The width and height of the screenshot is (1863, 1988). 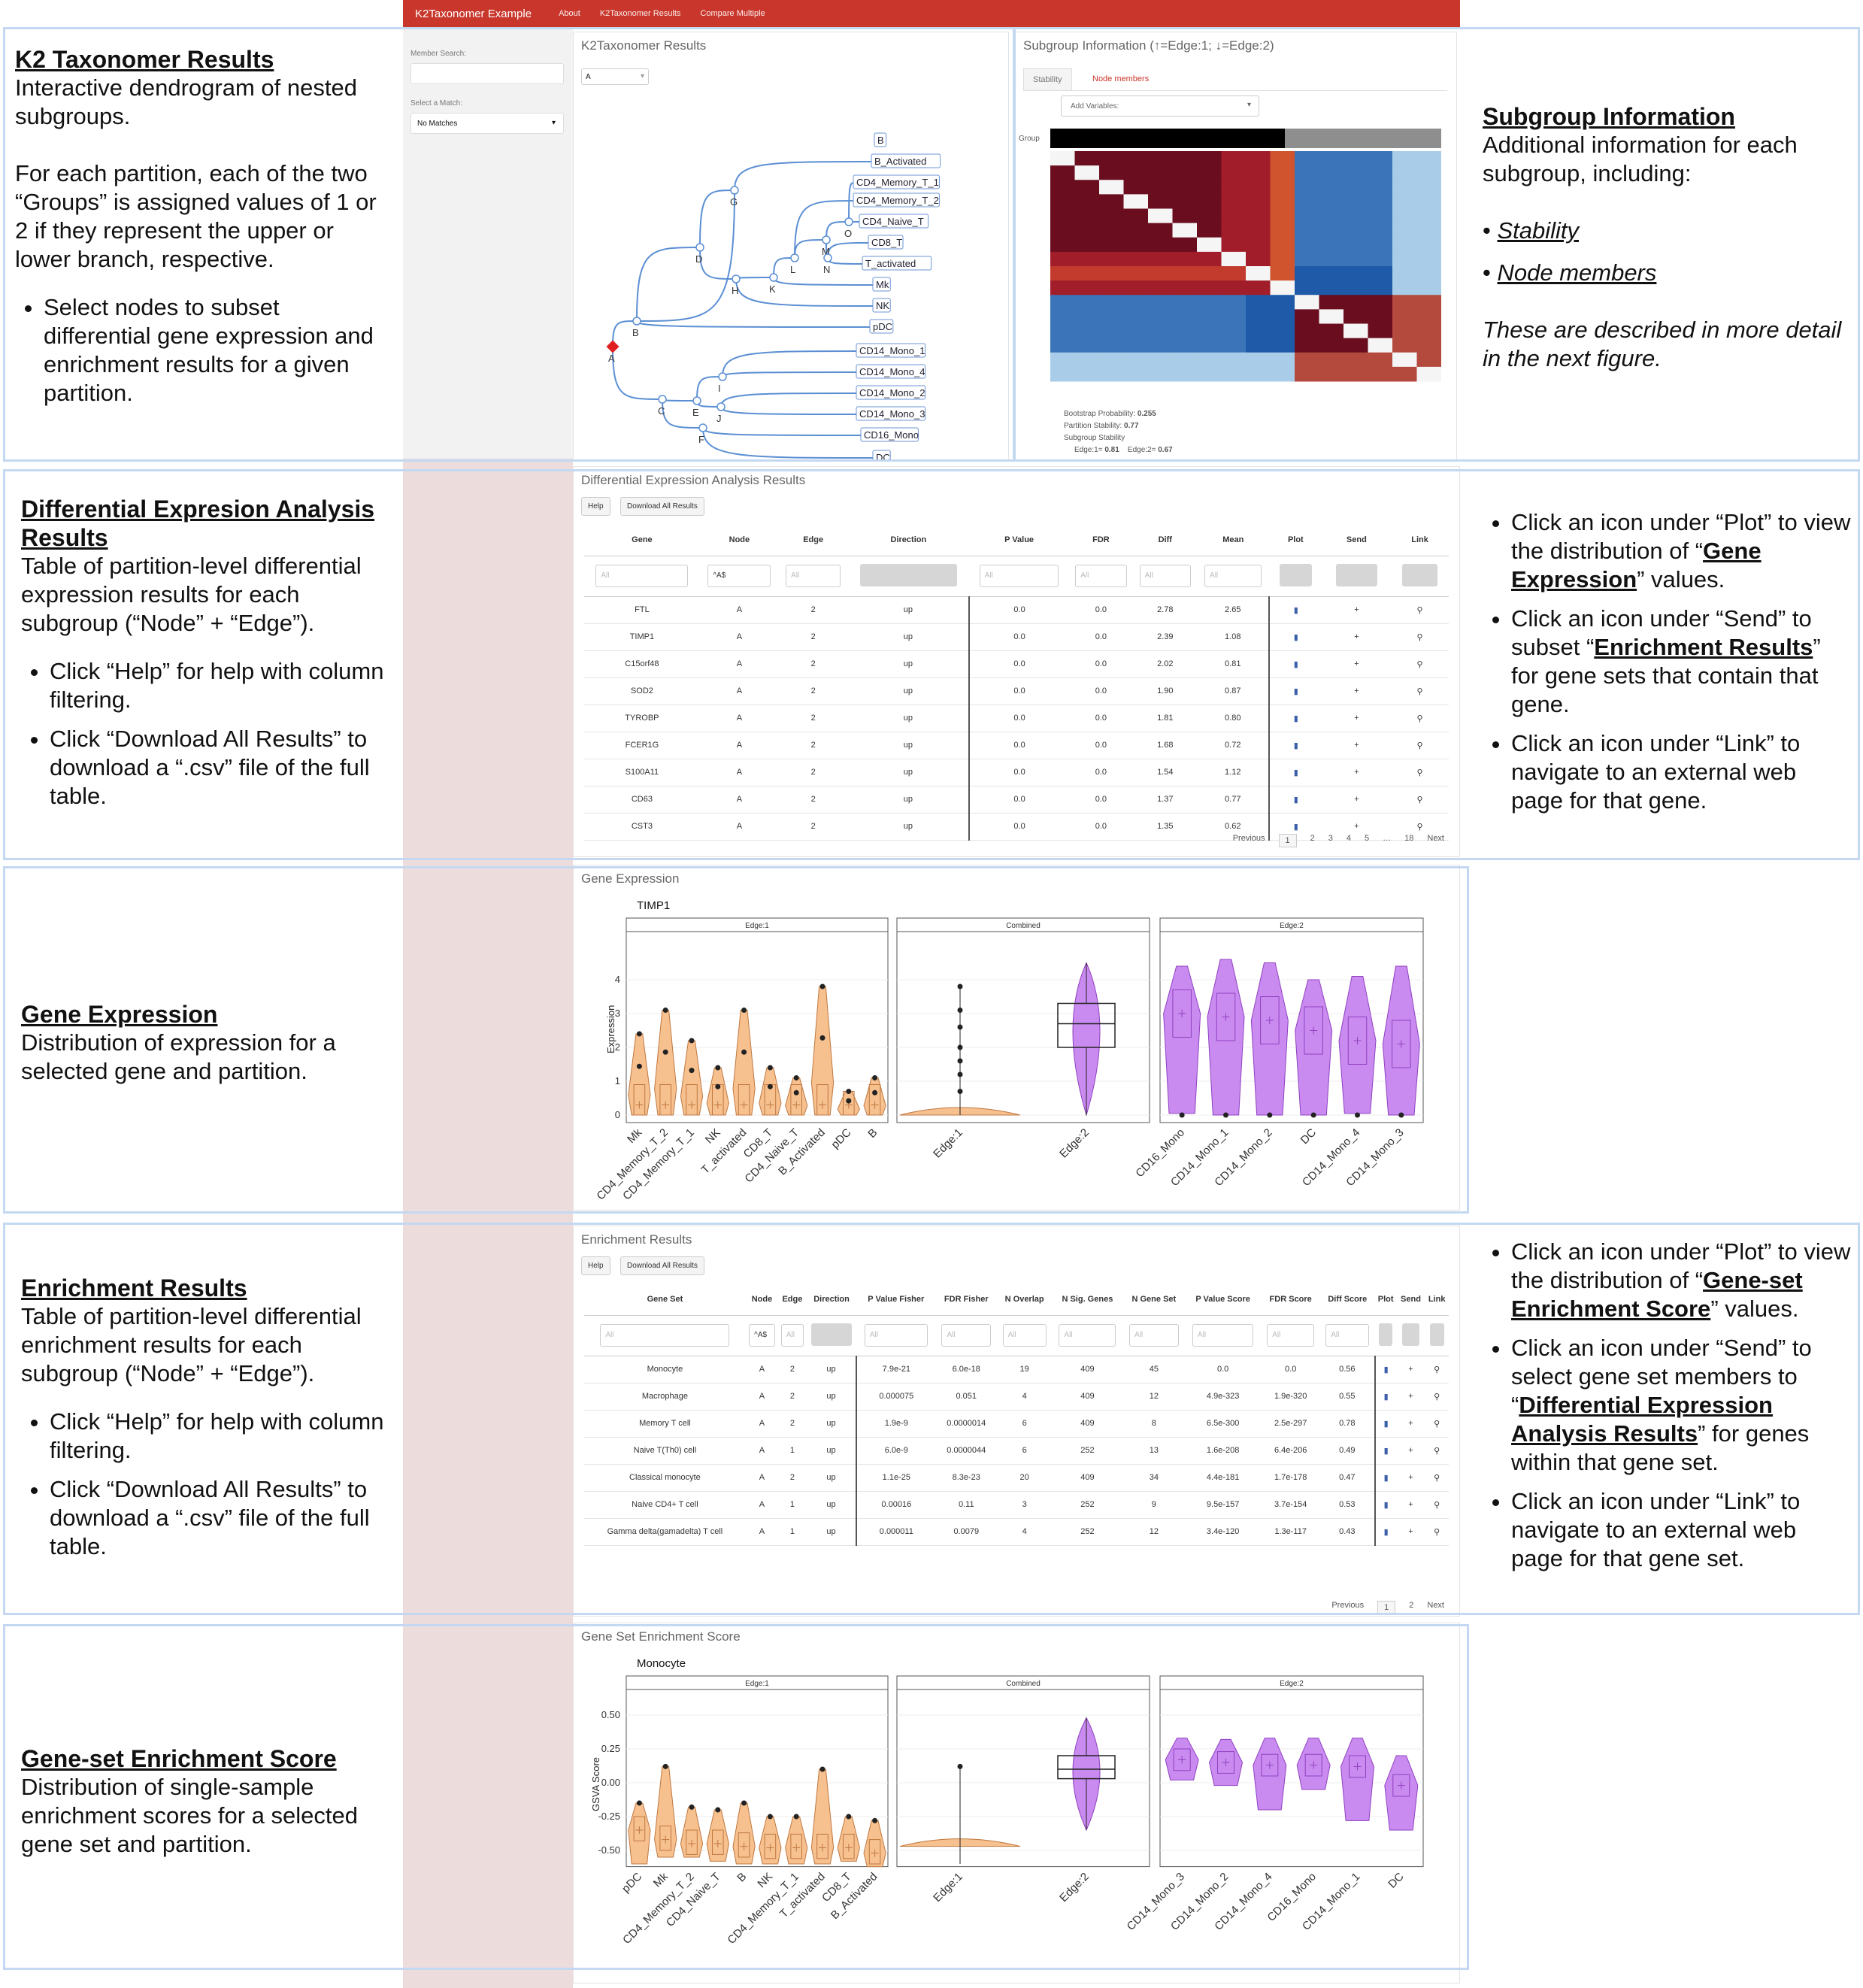 I want to click on enrichment-page: 2, so click(x=1411, y=1605).